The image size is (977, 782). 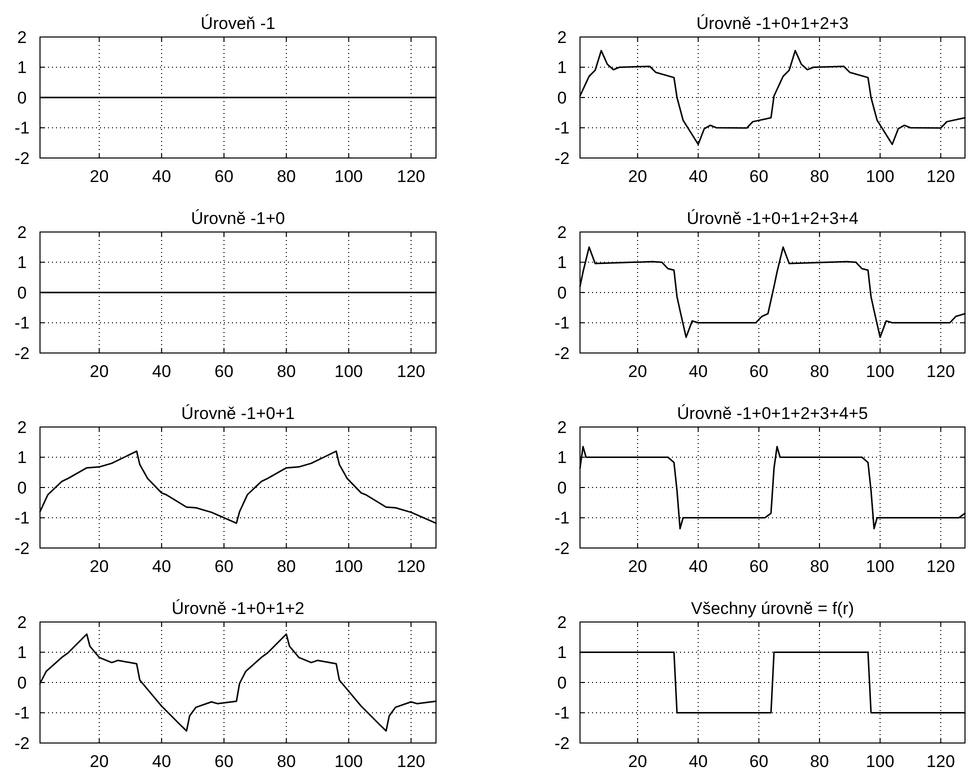 I want to click on chart-title: Úrovně -1+0+1+2+3+4, so click(x=772, y=218).